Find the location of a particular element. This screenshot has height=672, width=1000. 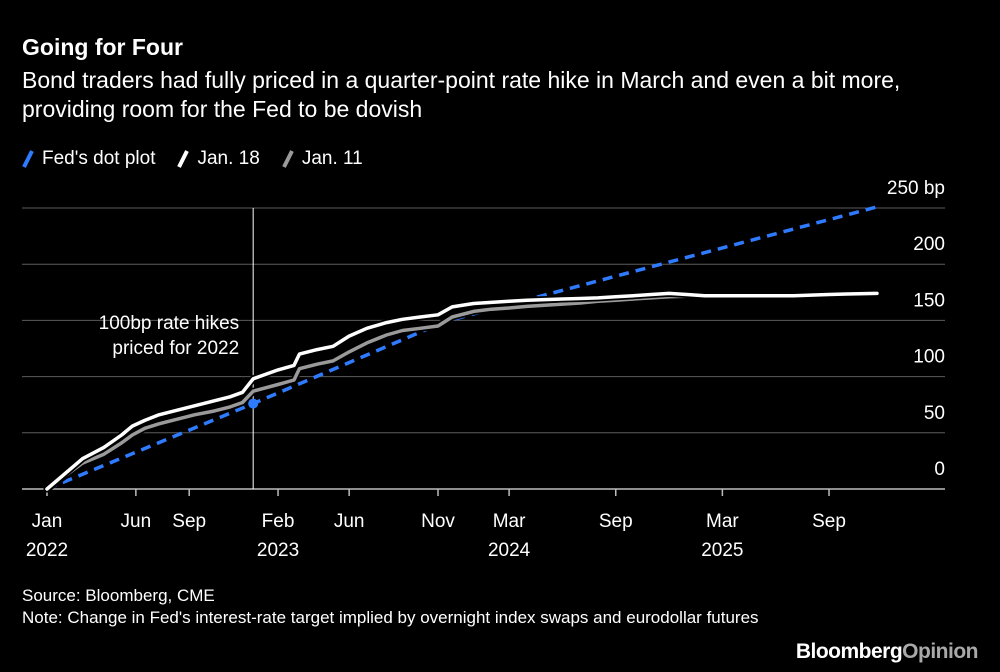

x-tick-label-7: Sep is located at coordinates (616, 521).